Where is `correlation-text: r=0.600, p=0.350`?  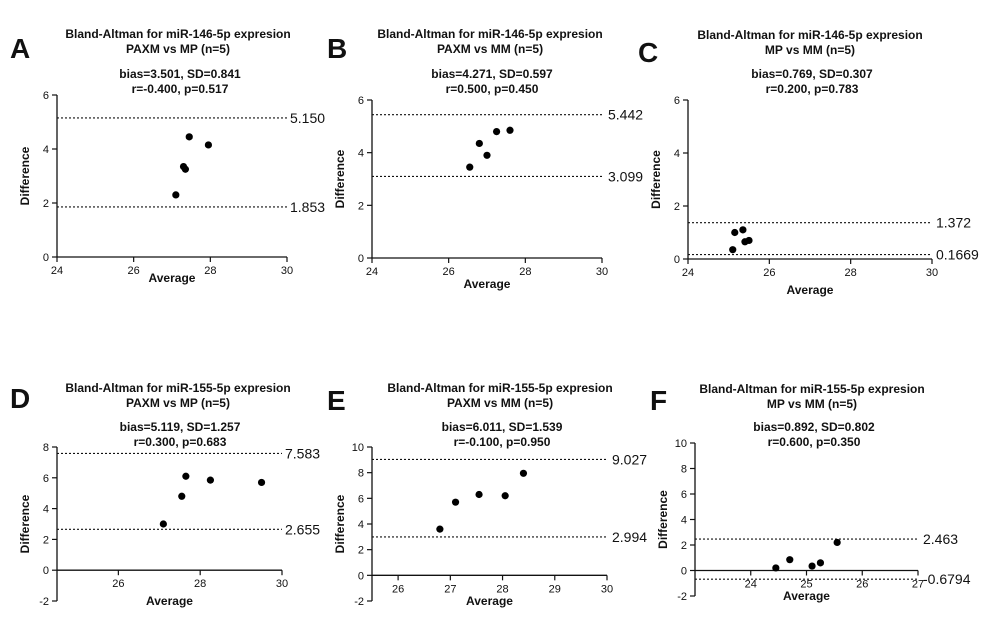 correlation-text: r=0.600, p=0.350 is located at coordinates (814, 442).